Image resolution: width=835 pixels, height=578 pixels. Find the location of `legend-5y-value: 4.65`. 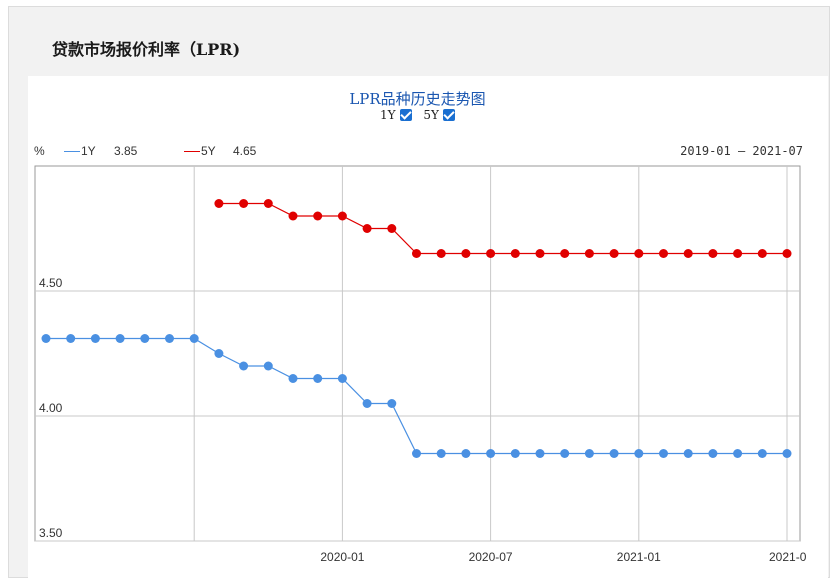

legend-5y-value: 4.65 is located at coordinates (245, 151).